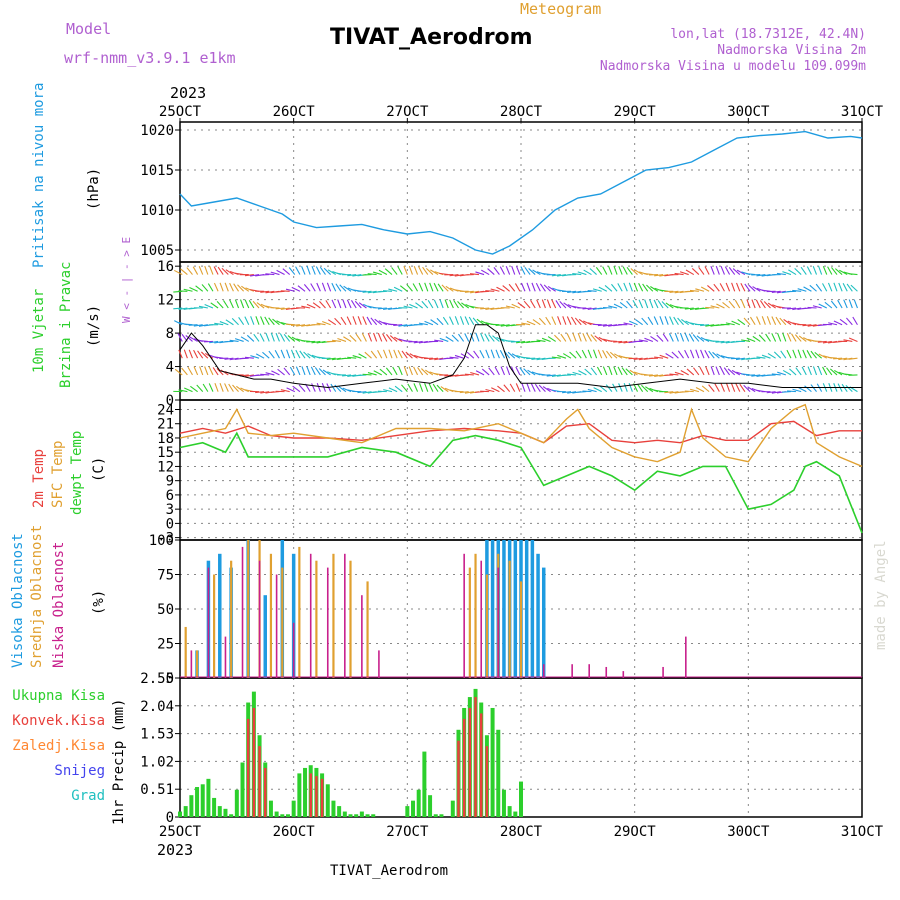  Describe the element at coordinates (175, 850) in the screenshot. I see `year-bottom: 2023` at that location.